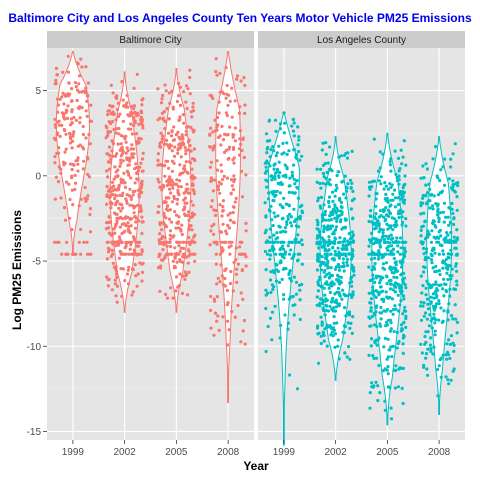  Describe the element at coordinates (439, 270) in the screenshot. I see `points-los-angeles-county-2008` at that location.